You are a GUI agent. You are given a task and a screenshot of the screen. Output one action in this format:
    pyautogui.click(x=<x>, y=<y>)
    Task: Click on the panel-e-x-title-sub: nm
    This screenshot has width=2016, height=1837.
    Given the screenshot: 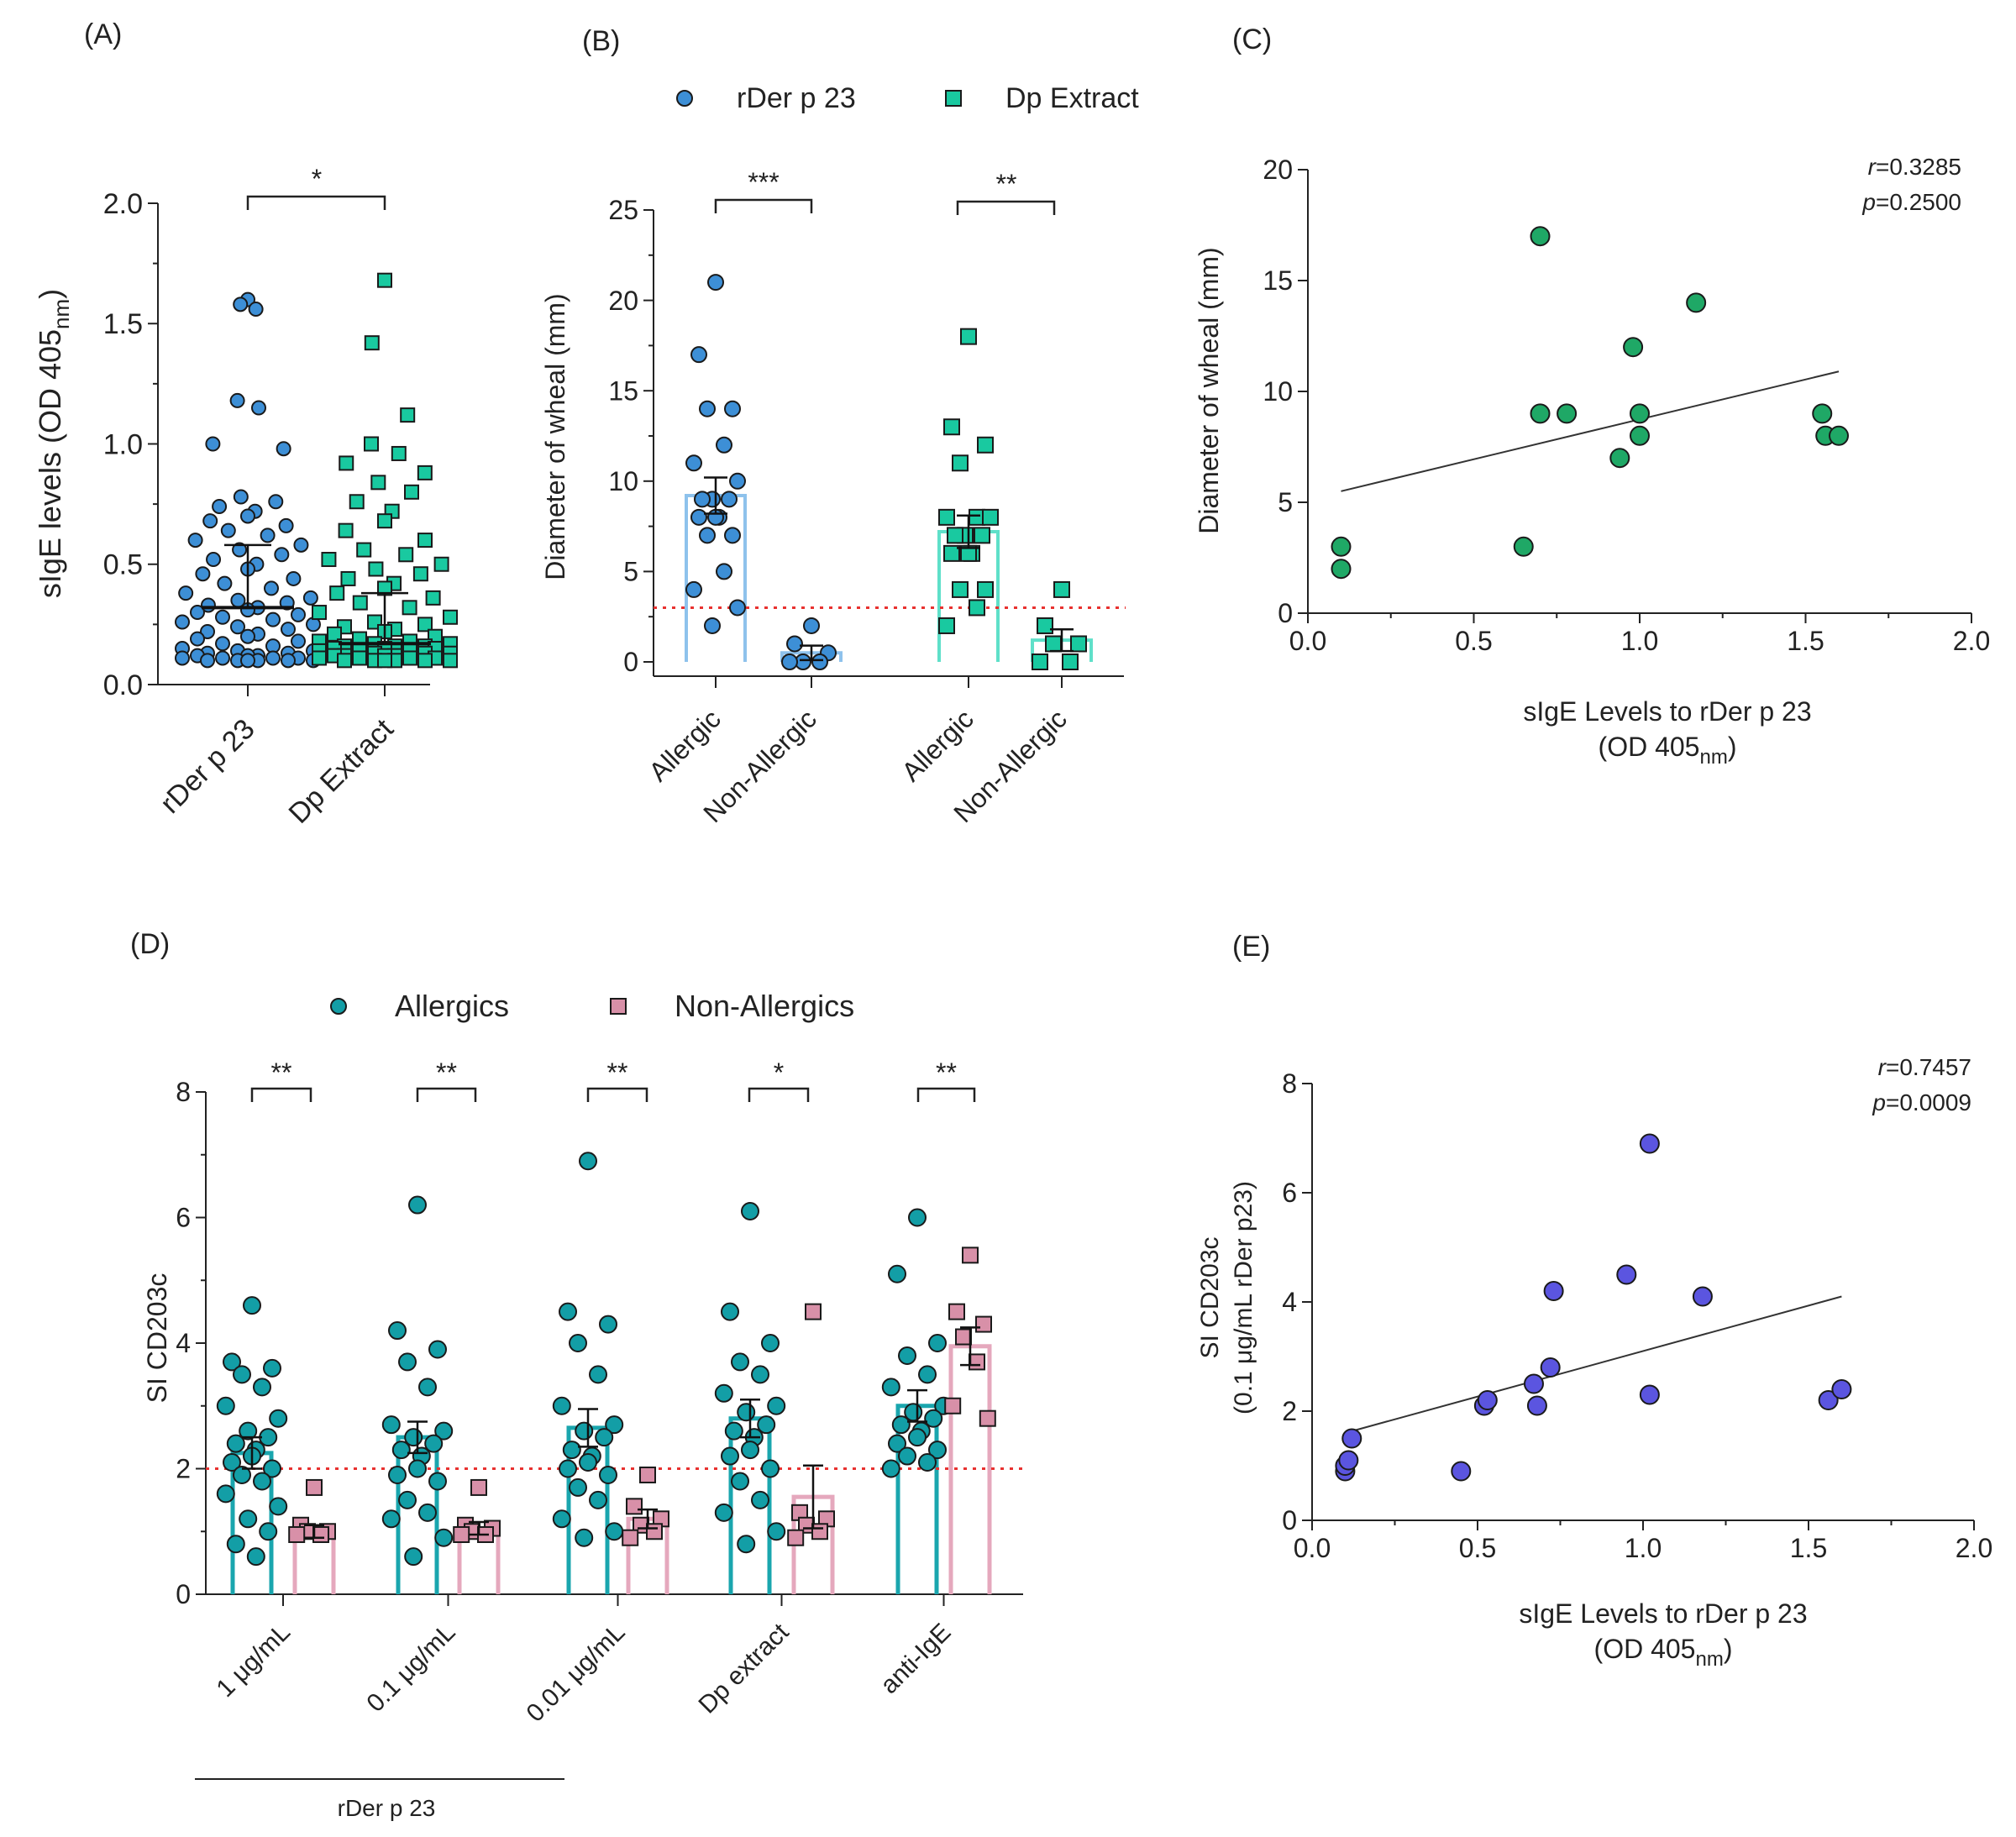 What is the action you would take?
    pyautogui.click(x=1709, y=1659)
    